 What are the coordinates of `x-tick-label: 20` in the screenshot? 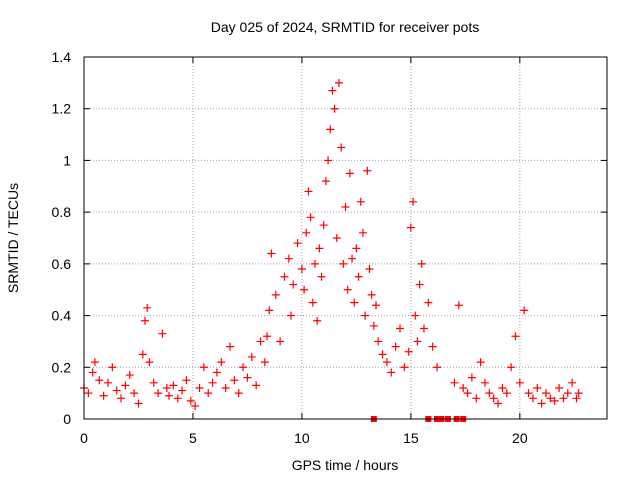 It's located at (520, 438).